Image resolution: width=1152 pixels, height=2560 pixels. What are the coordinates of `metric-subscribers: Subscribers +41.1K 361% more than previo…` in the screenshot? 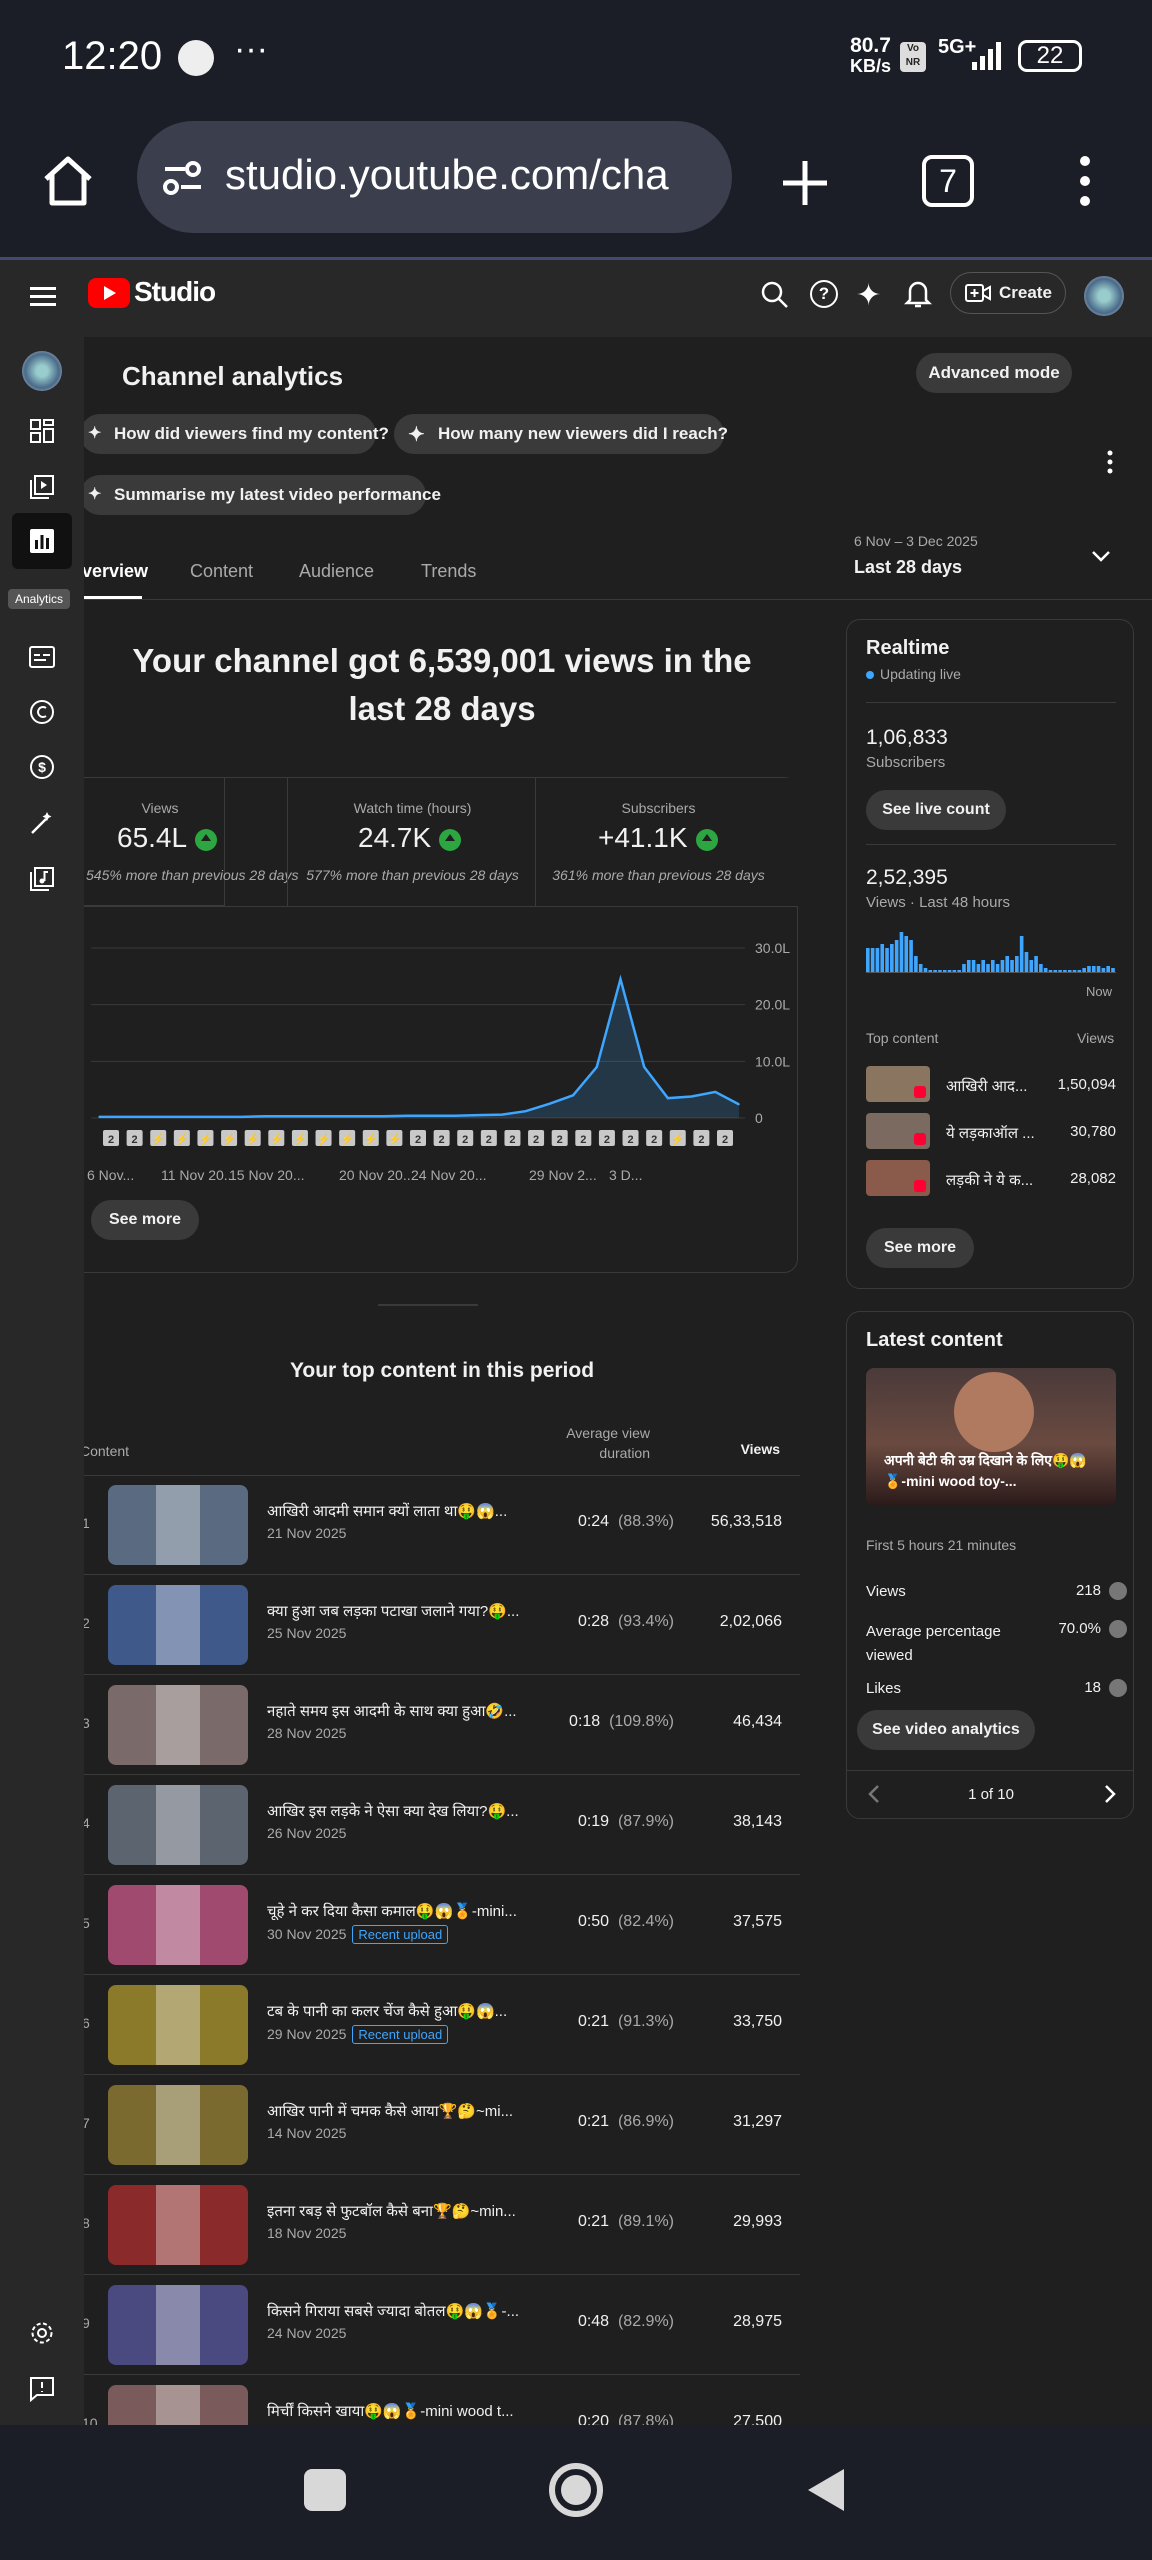 It's located at (667, 842).